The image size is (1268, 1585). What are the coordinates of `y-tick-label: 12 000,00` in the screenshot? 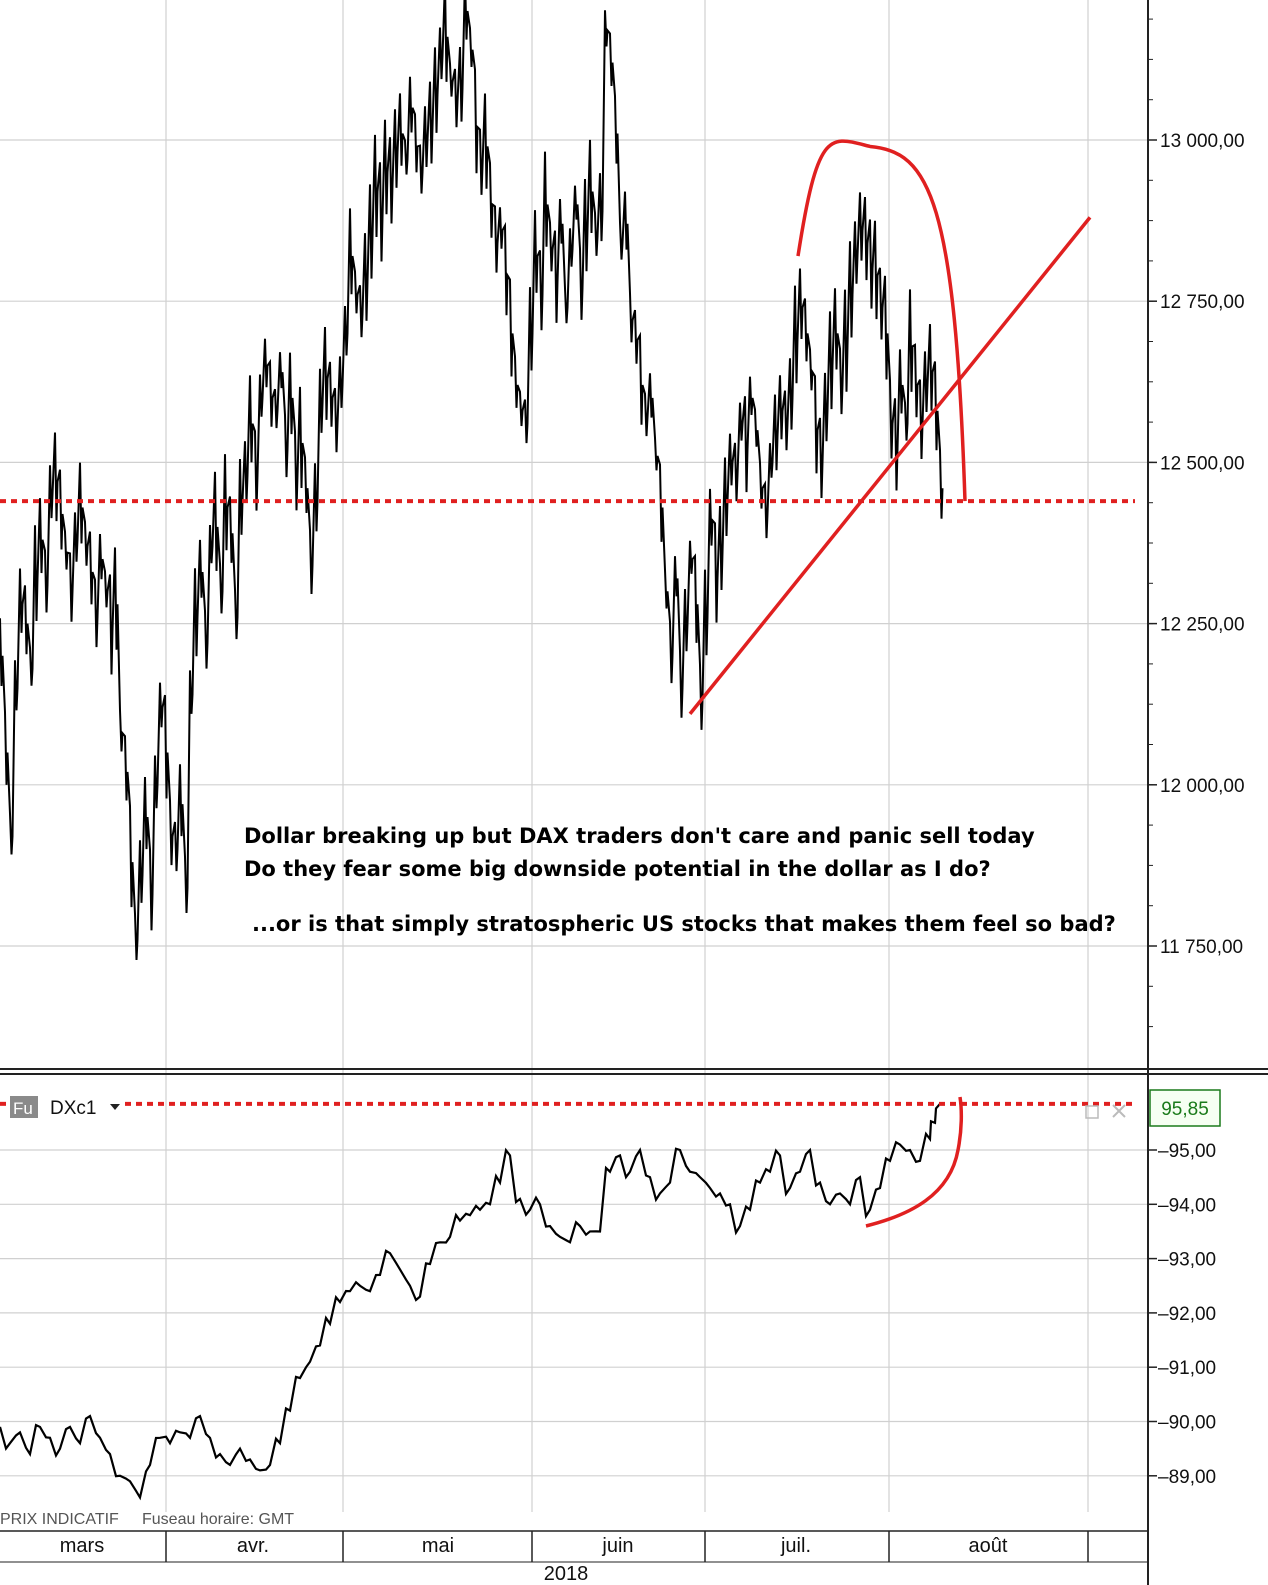 It's located at (1202, 786).